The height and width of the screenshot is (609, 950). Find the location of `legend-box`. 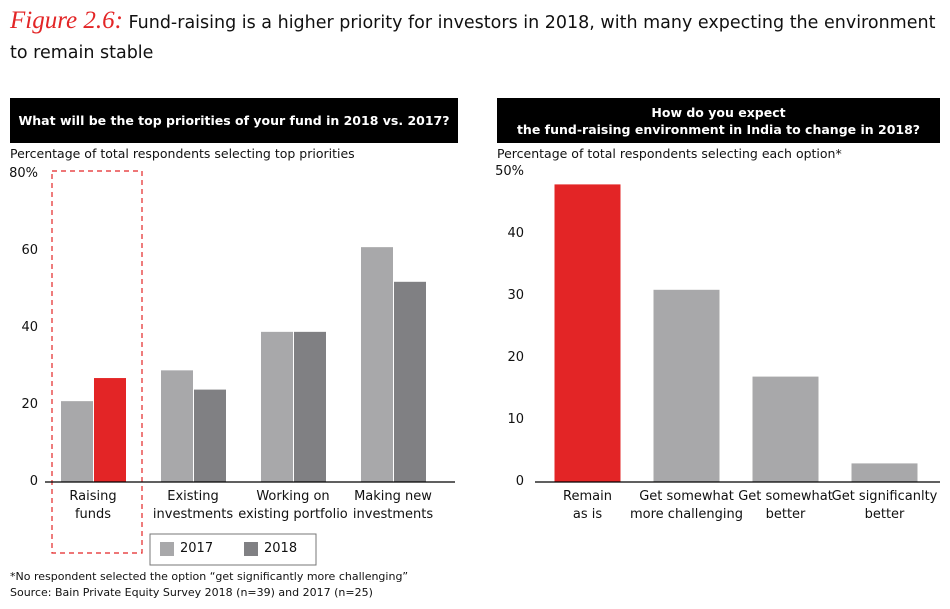

legend-box is located at coordinates (233, 549).